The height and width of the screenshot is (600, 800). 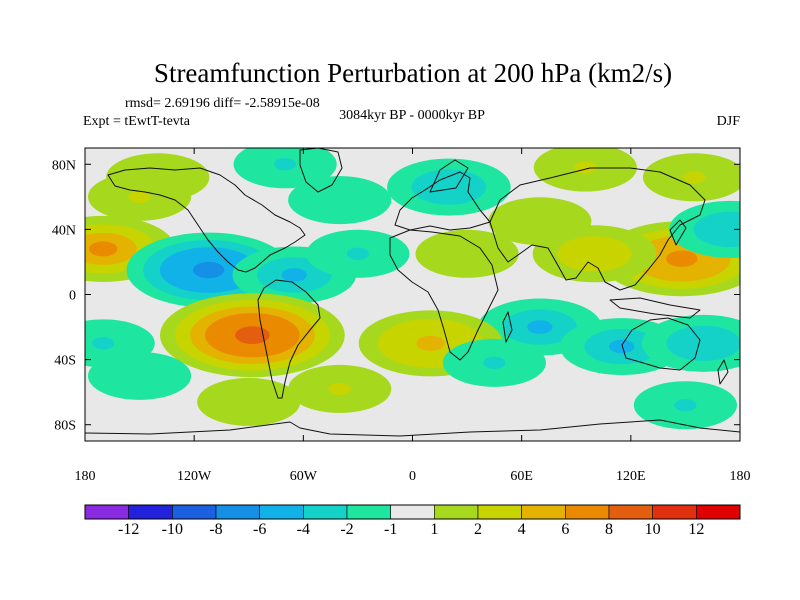 I want to click on experiment-text: Expt = tEwtT-tevta, so click(x=137, y=121).